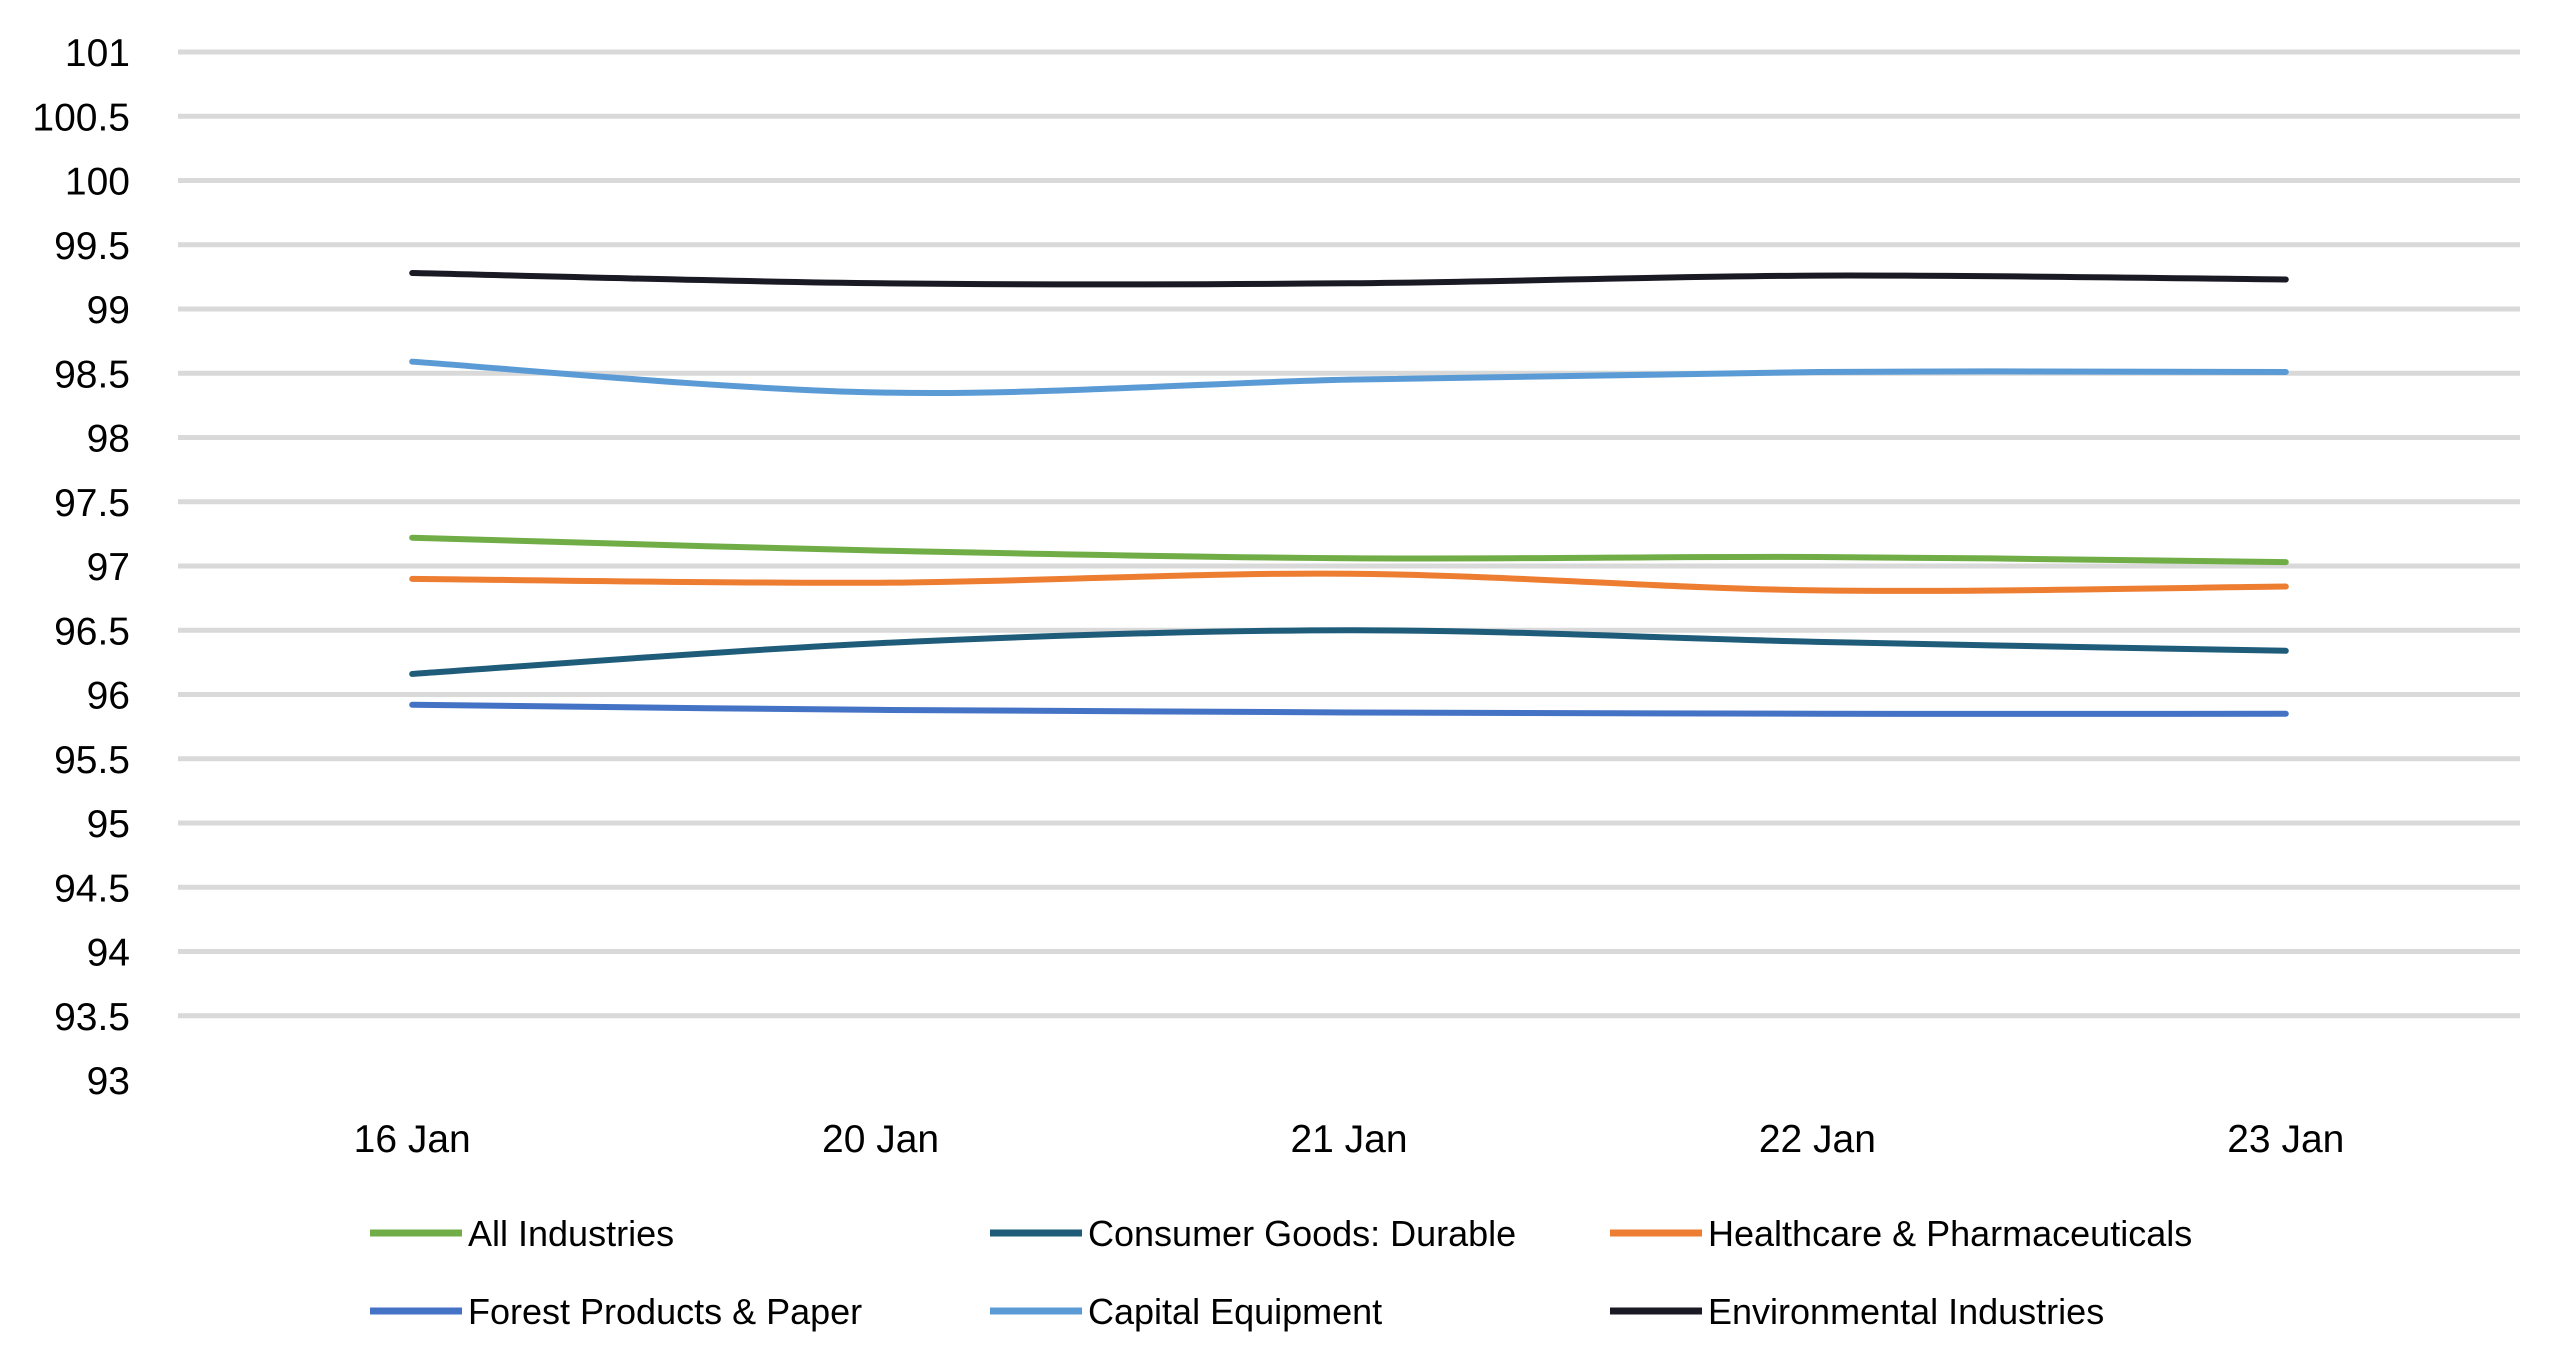  Describe the element at coordinates (81, 117) in the screenshot. I see `y-tick-label: 100.5` at that location.